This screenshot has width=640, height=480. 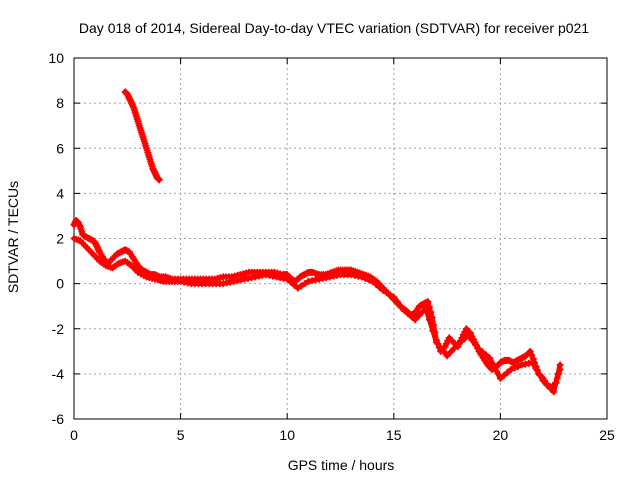 I want to click on y-tick-label: 6, so click(x=60, y=148).